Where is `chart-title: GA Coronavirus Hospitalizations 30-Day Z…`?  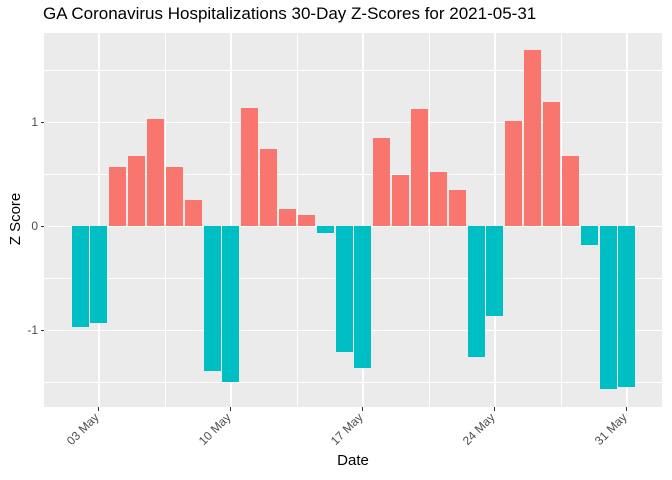
chart-title: GA Coronavirus Hospitalizations 30-Day Z… is located at coordinates (290, 13).